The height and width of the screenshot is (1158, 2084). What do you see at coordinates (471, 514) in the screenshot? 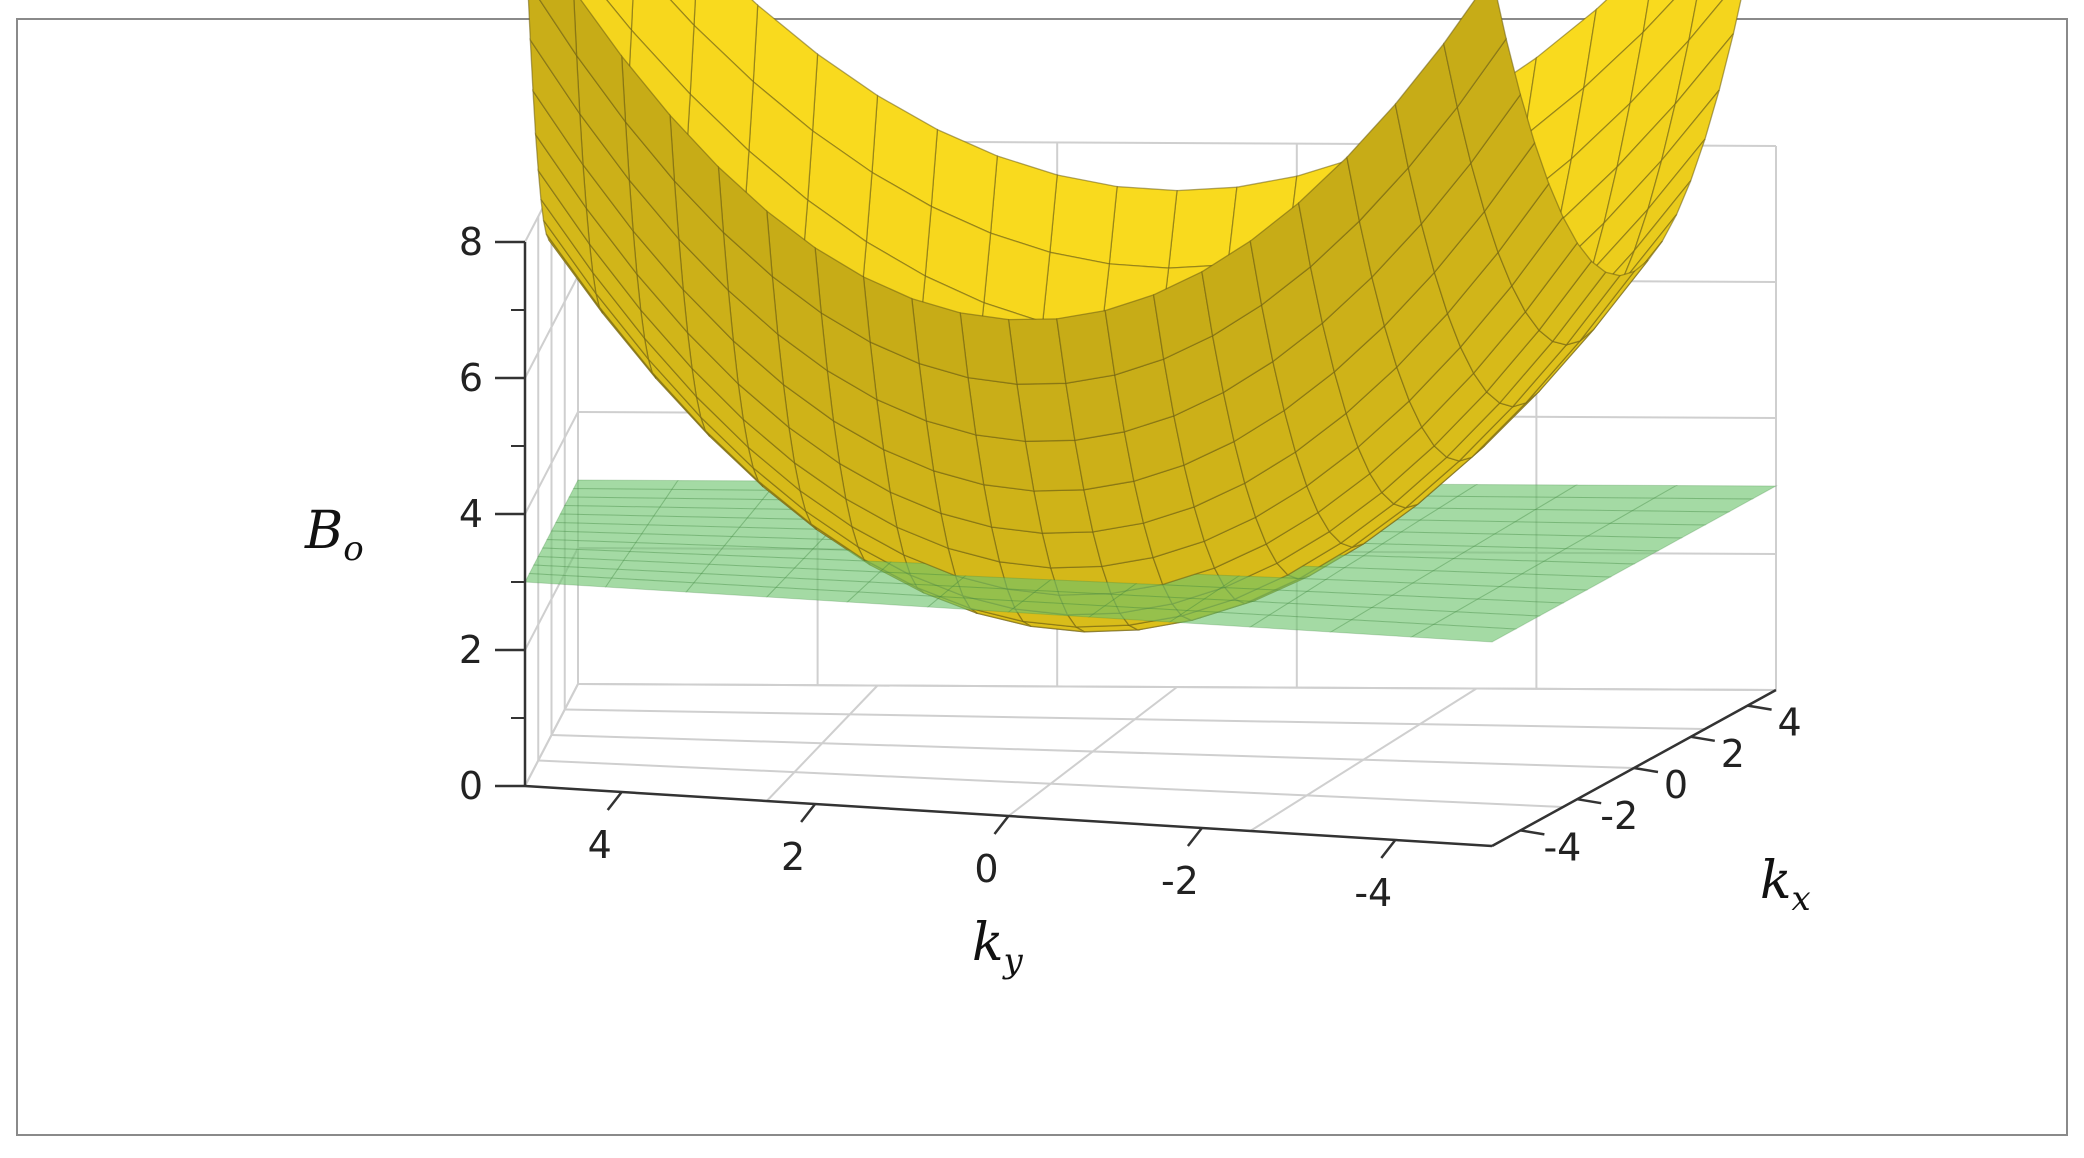
I see `z-tick-label: 4` at bounding box center [471, 514].